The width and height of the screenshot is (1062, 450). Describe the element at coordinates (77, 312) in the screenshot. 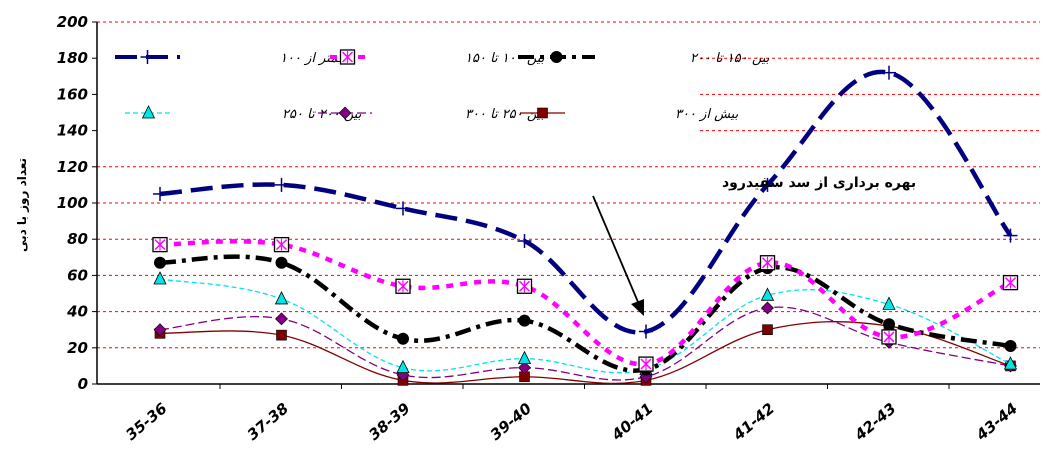

I see `y-tick-label: 40` at that location.